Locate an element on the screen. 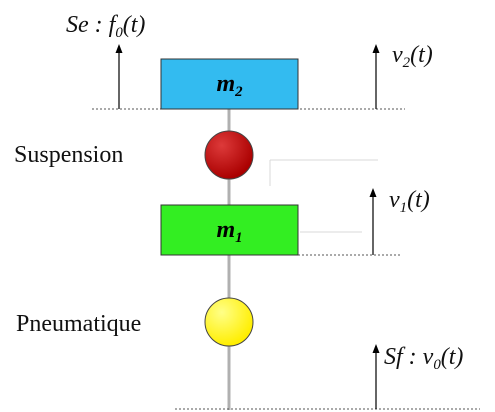 Image resolution: width=495 pixels, height=412 pixels. pneumatique-element is located at coordinates (229, 322).